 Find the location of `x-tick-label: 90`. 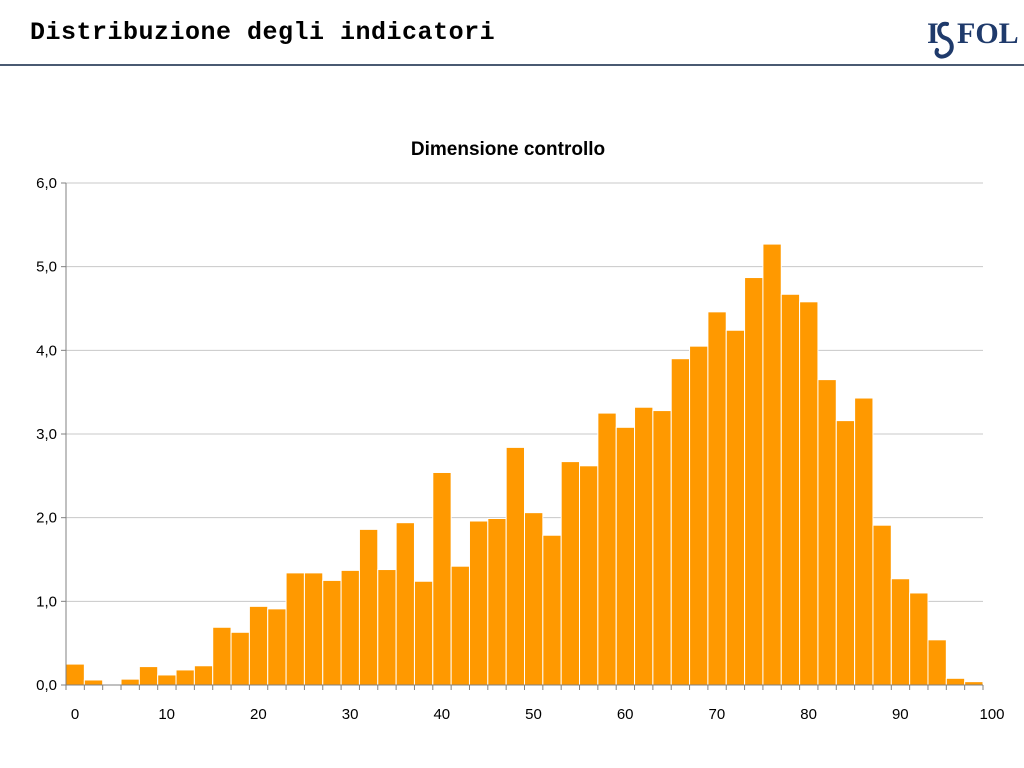

x-tick-label: 90 is located at coordinates (900, 714).